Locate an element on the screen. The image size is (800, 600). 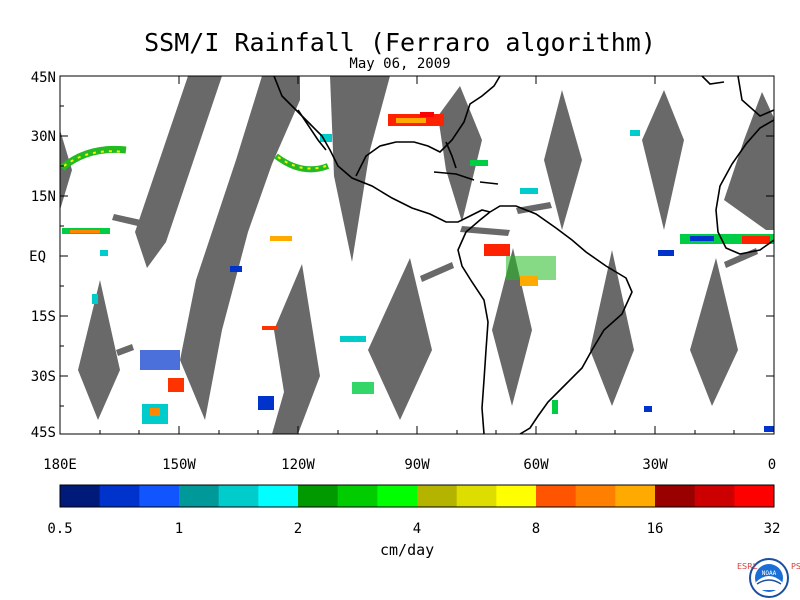
rain-arc-pacific-central-inner is located at coordinates (302, 163).